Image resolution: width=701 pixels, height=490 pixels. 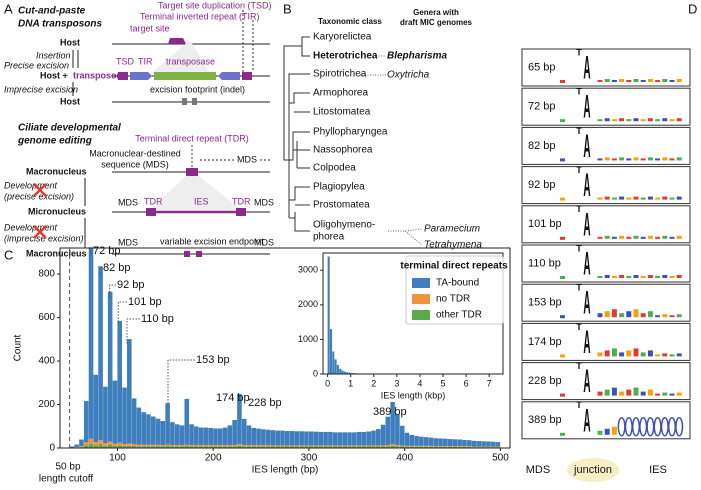 I want to click on label: (precise excision), so click(x=39, y=196).